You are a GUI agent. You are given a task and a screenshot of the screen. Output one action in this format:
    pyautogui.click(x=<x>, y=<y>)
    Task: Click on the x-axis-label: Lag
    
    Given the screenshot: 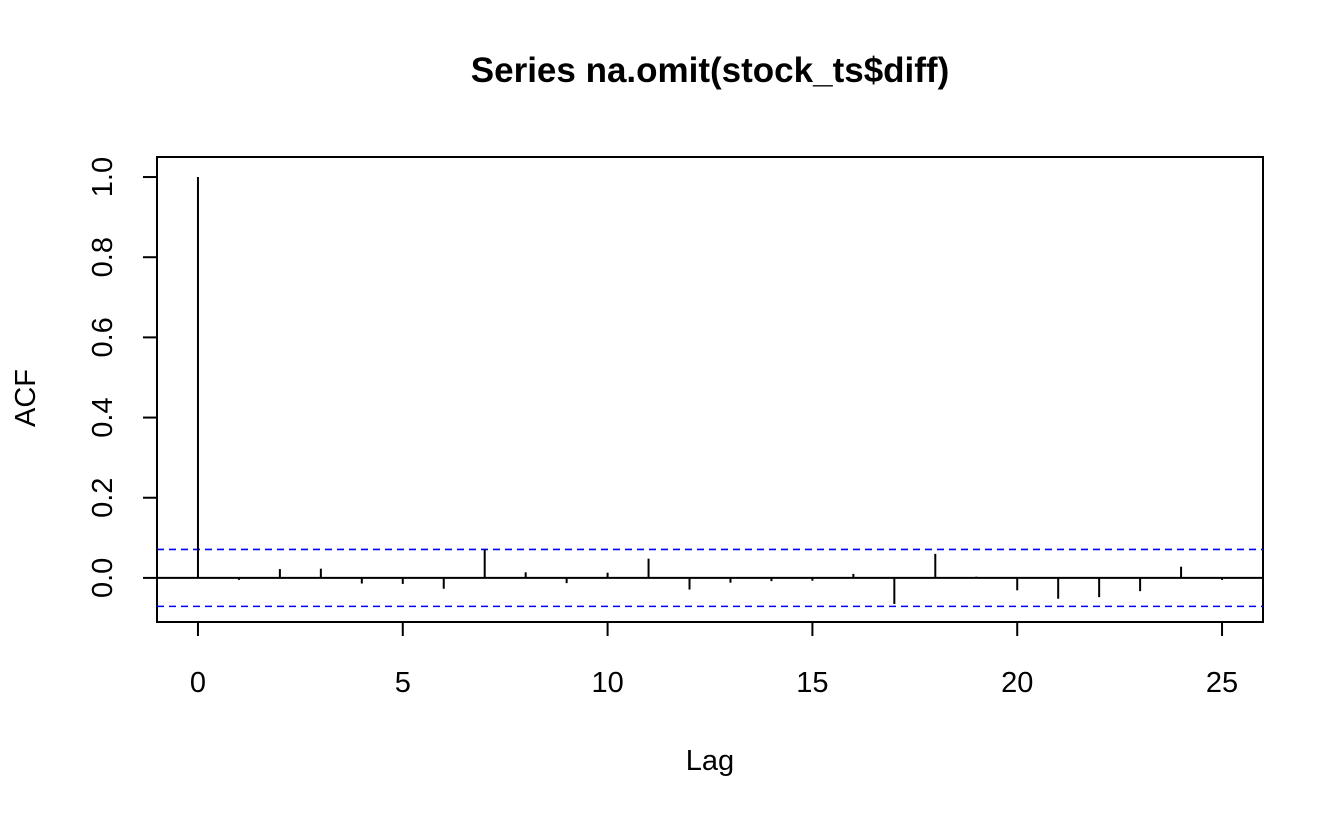 What is the action you would take?
    pyautogui.click(x=710, y=761)
    